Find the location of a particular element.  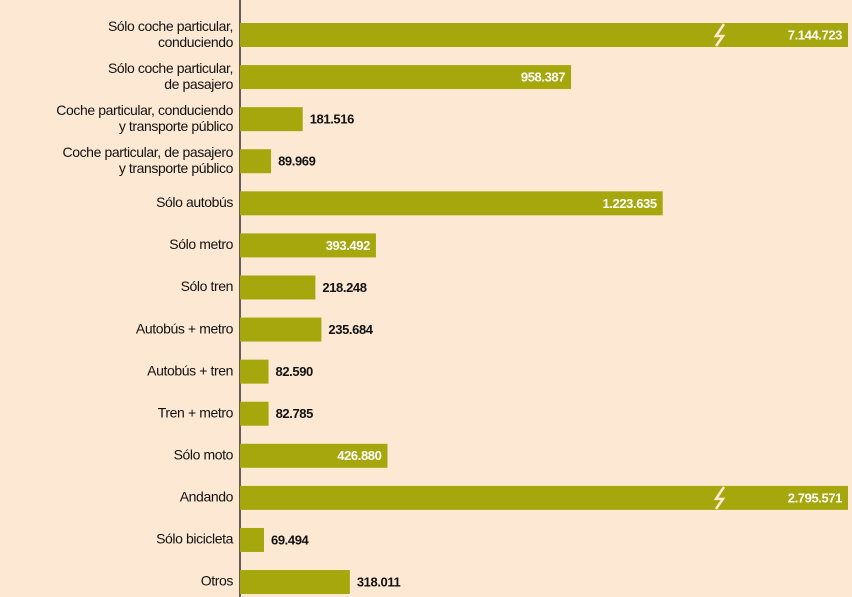

value-label: 318.011 is located at coordinates (379, 581).